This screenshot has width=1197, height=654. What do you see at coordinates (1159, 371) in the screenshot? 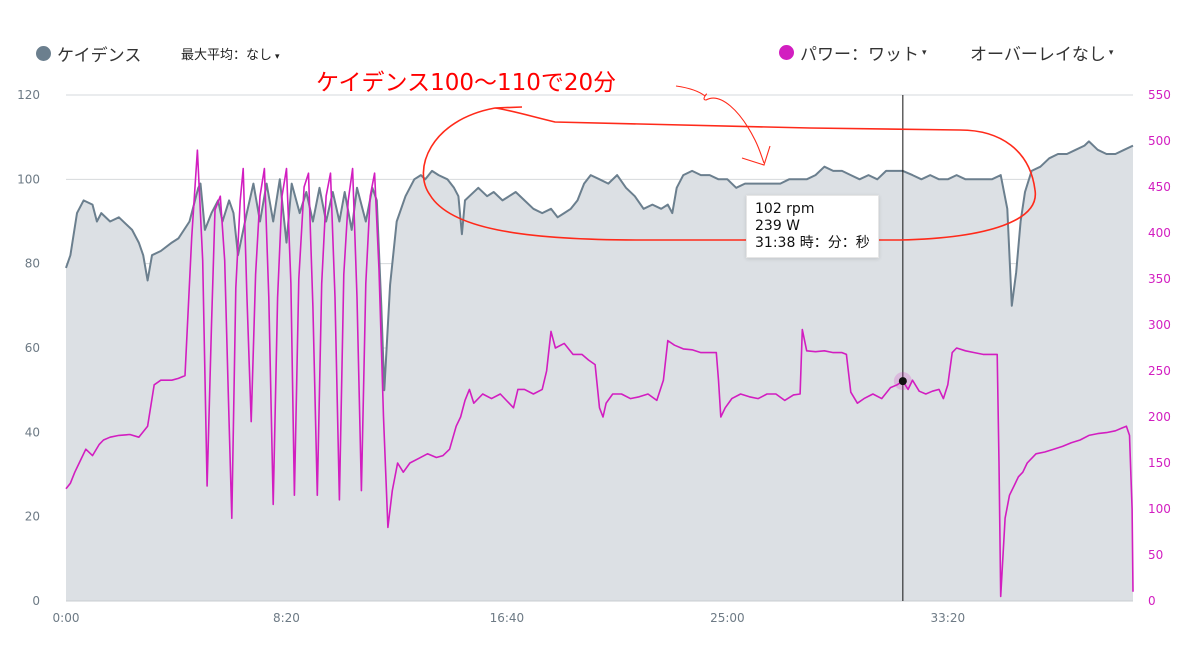
I see `right-tick-label: 250` at bounding box center [1159, 371].